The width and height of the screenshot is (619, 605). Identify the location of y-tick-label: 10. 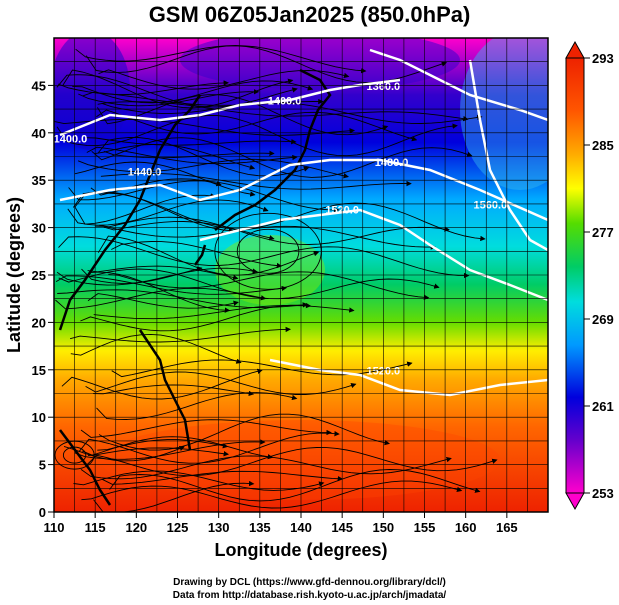
(39, 417).